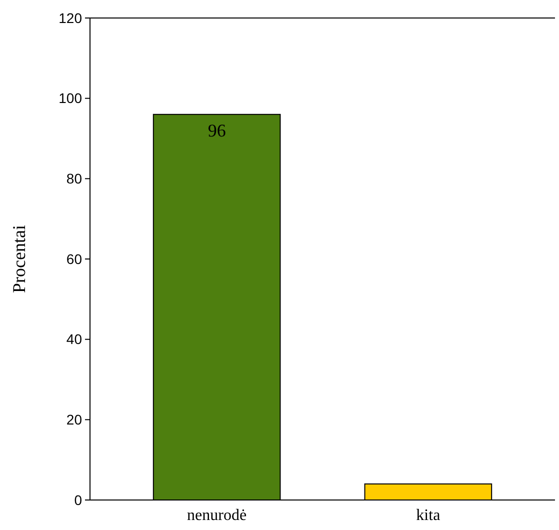 This screenshot has width=559, height=530. I want to click on y-tick-label: 20, so click(74, 420).